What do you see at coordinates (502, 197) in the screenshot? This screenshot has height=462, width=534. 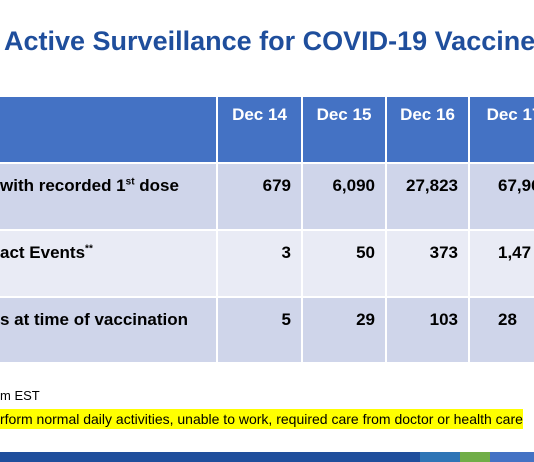 I see `table-cell: 67,96` at bounding box center [502, 197].